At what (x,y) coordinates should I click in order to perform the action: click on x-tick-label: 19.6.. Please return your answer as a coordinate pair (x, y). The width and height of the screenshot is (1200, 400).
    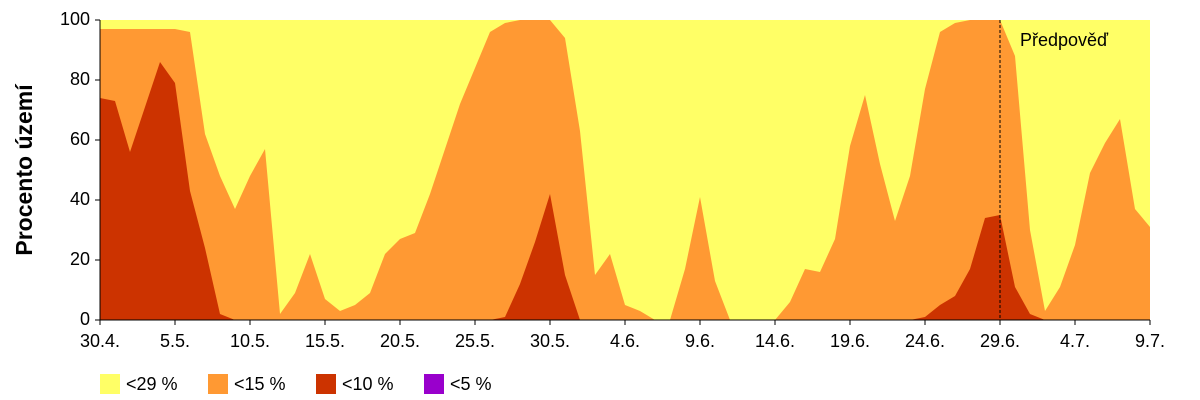
    Looking at the image, I should click on (850, 341).